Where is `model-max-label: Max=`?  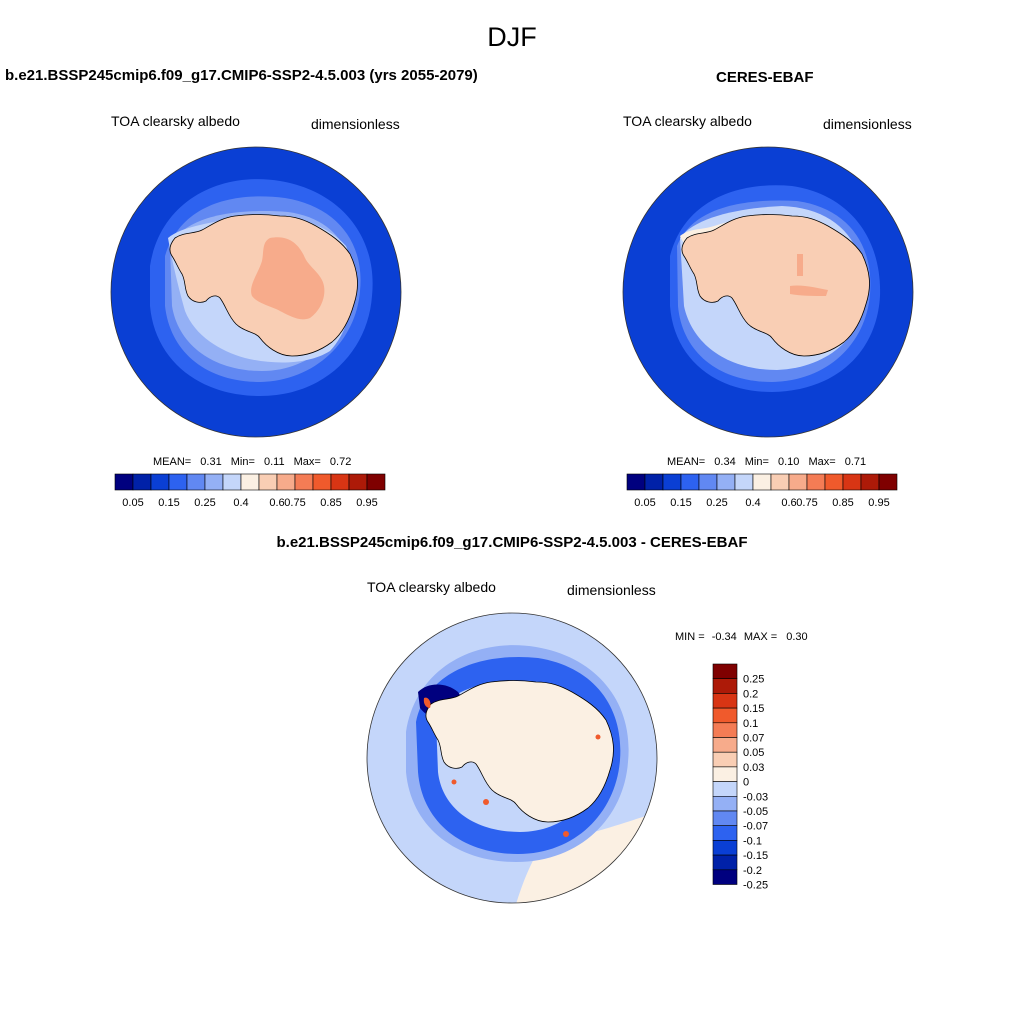
model-max-label: Max= is located at coordinates (307, 462).